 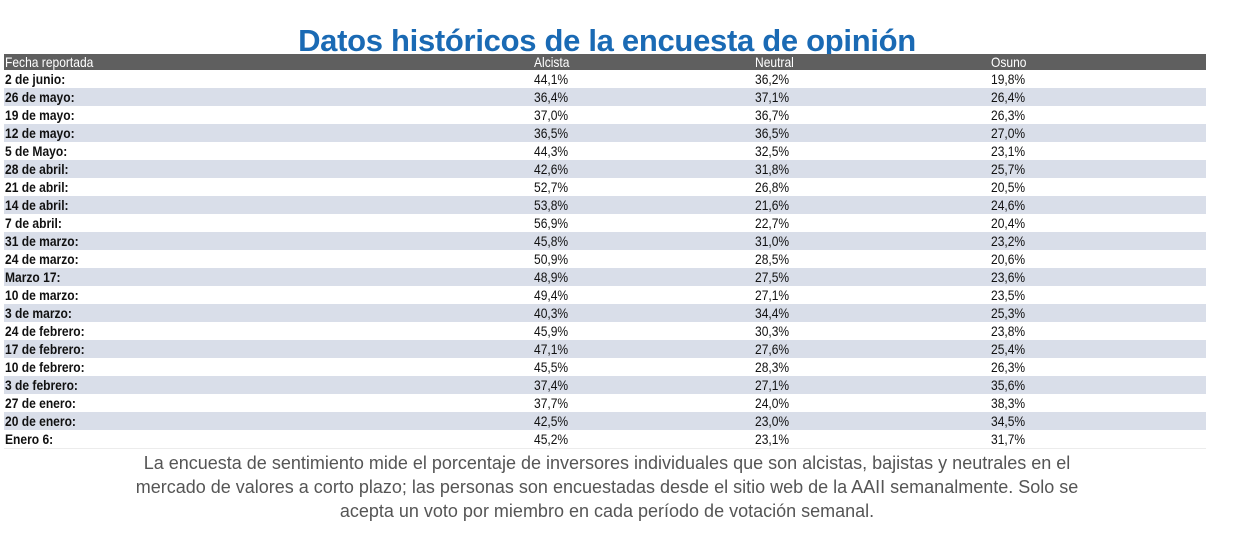 I want to click on cell-bearish: 25,7%, so click(x=1008, y=169).